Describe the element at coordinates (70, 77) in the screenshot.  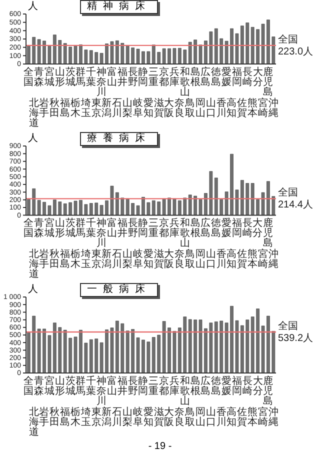
I see `x-tick-label: 茨城` at that location.